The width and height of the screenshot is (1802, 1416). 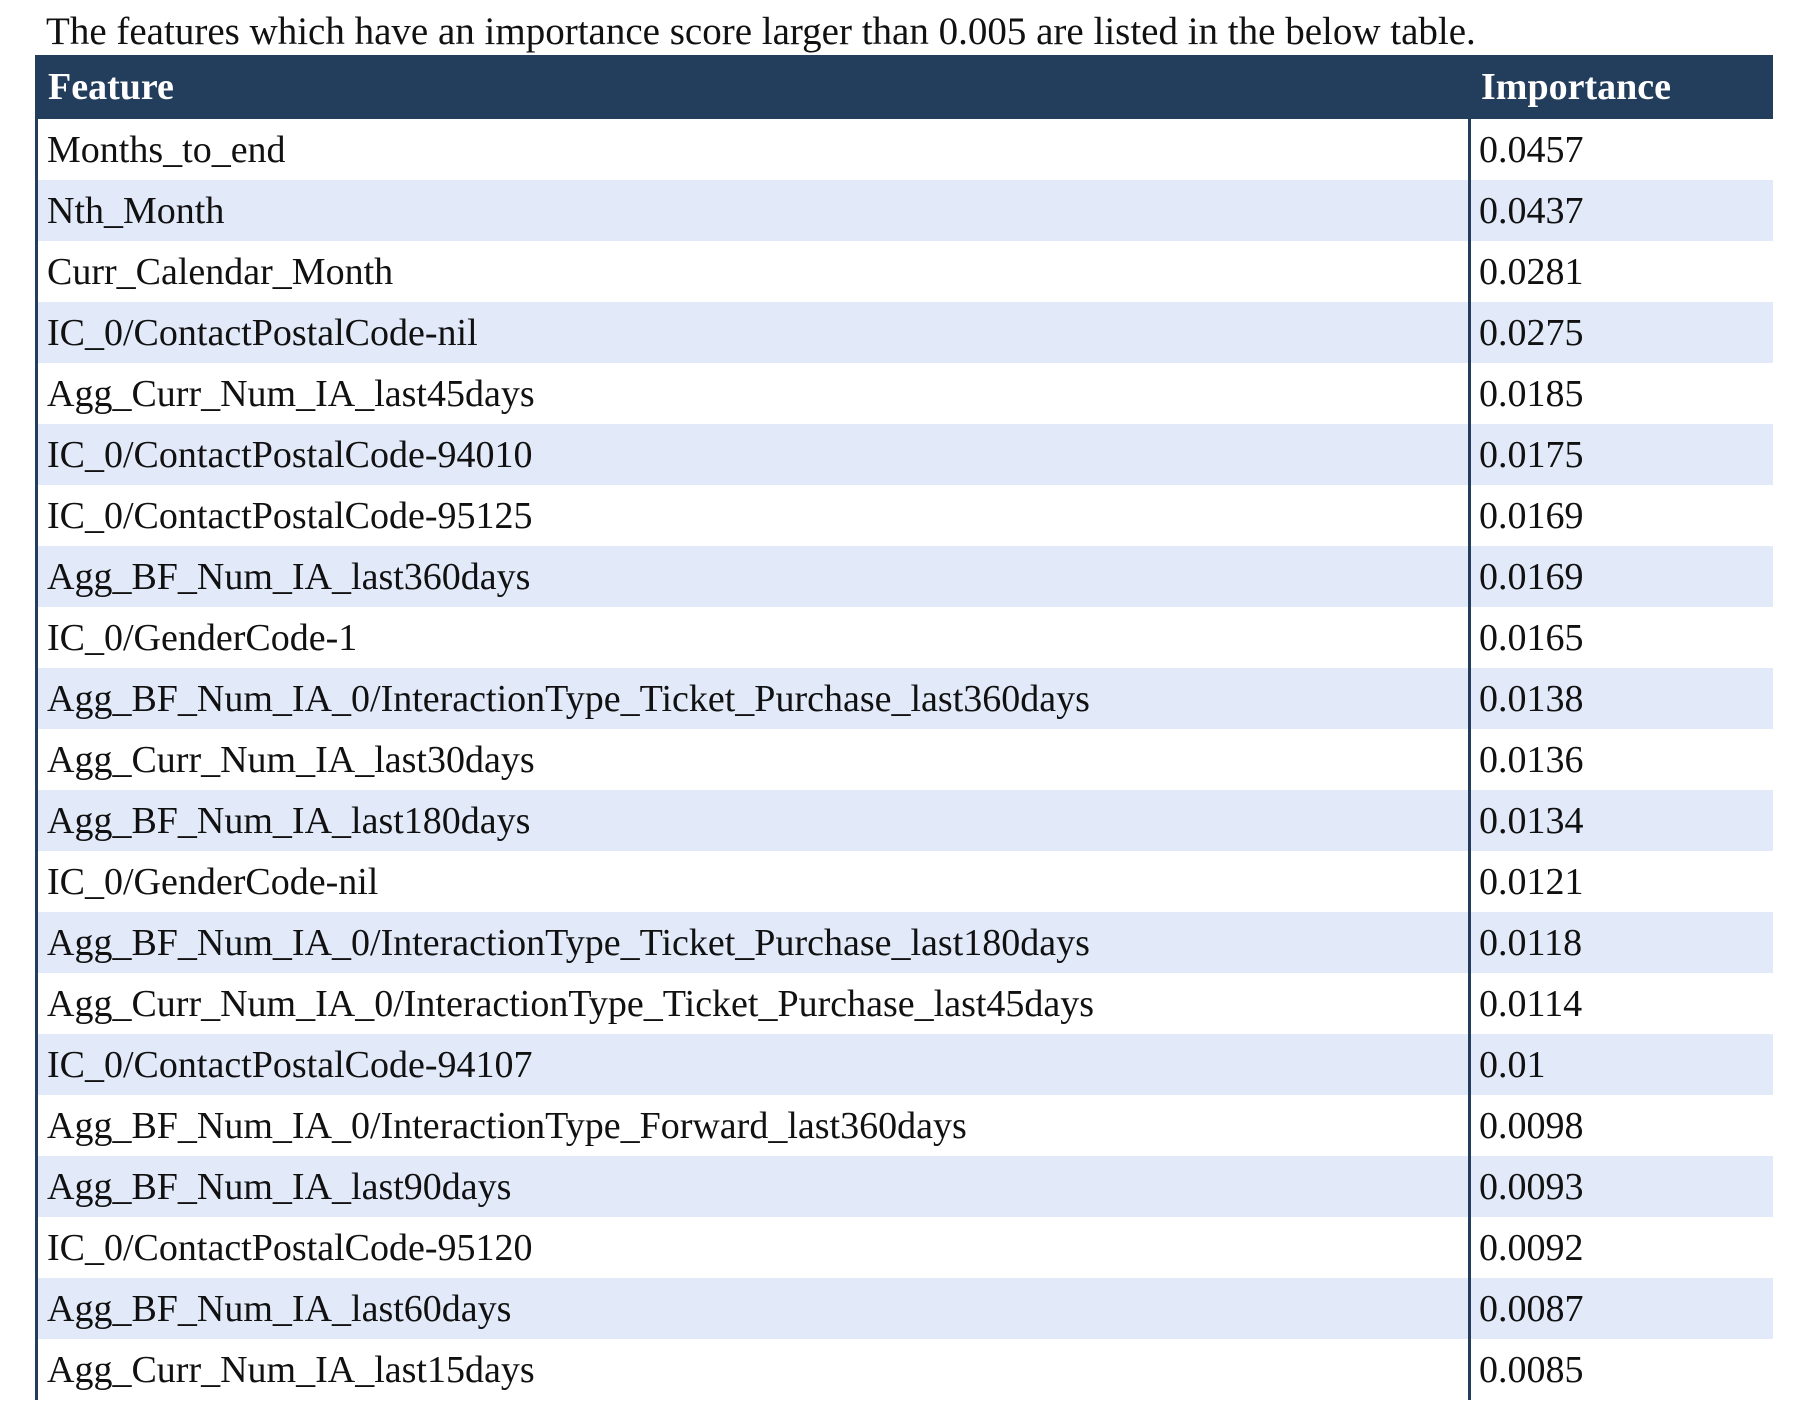 I want to click on table-row: Agg_Curr_Num_IA_last45days 0.0185, so click(x=904, y=393).